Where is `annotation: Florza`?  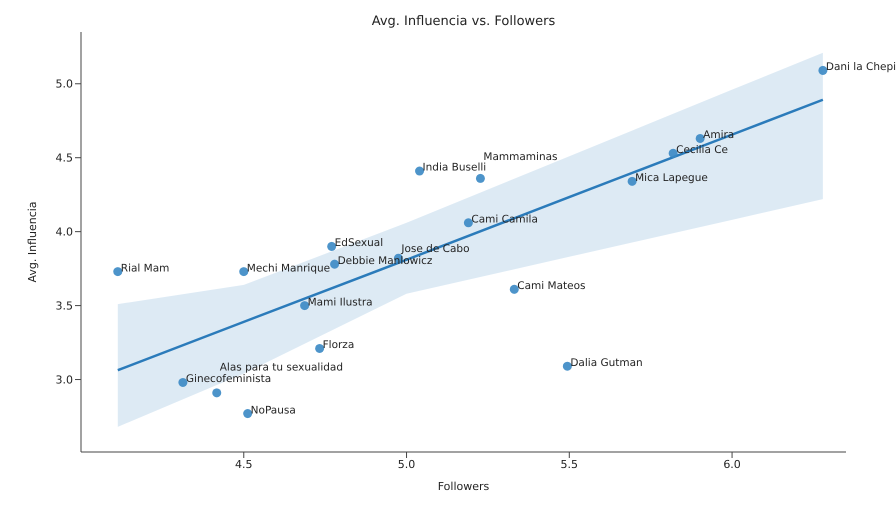 annotation: Florza is located at coordinates (338, 345).